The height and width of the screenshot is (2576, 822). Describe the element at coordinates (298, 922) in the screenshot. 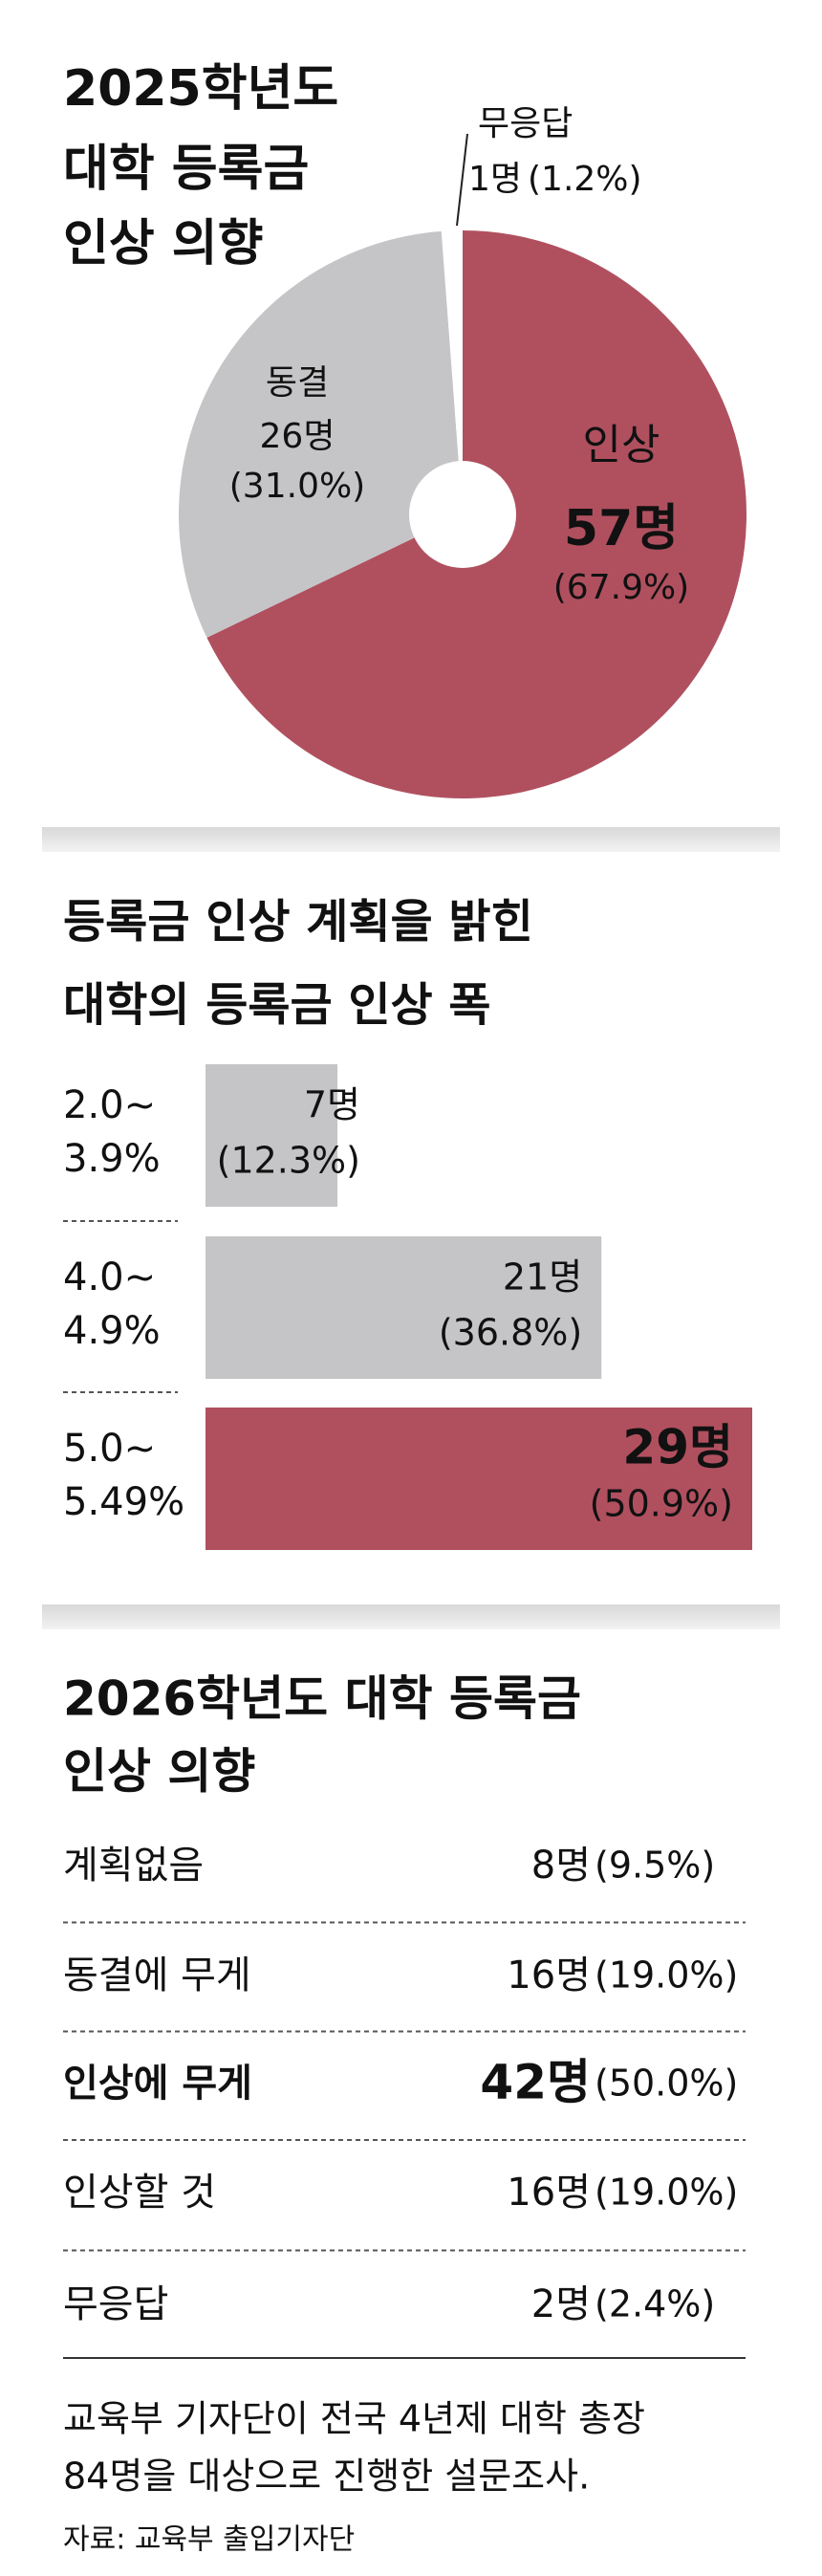

I see `chart-title: 등록금 인상 계획을 밝힌` at that location.